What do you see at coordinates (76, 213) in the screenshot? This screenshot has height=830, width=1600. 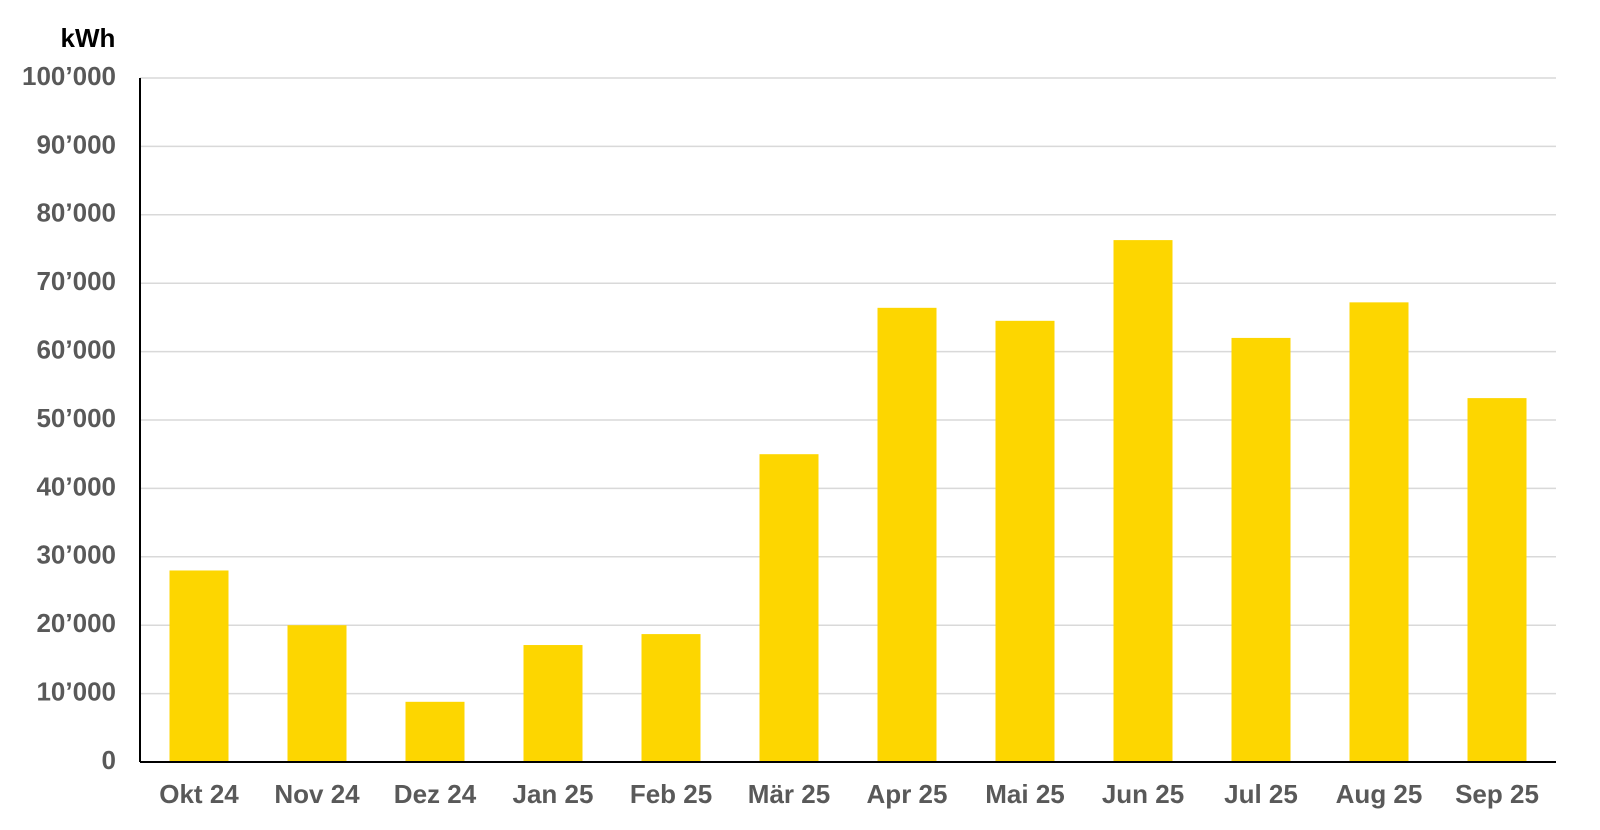 I see `y-tick-label: 80’000` at bounding box center [76, 213].